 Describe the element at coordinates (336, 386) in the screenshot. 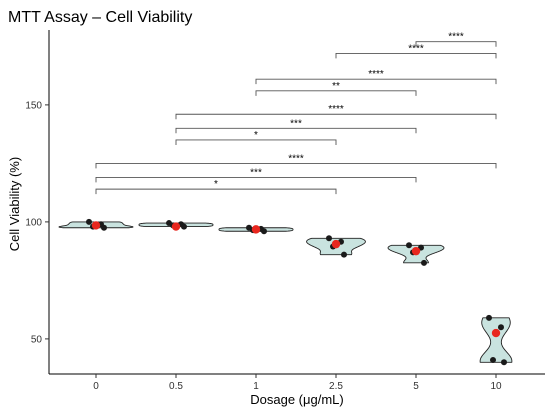

I see `x-tick-label-2p5: 2.5` at that location.